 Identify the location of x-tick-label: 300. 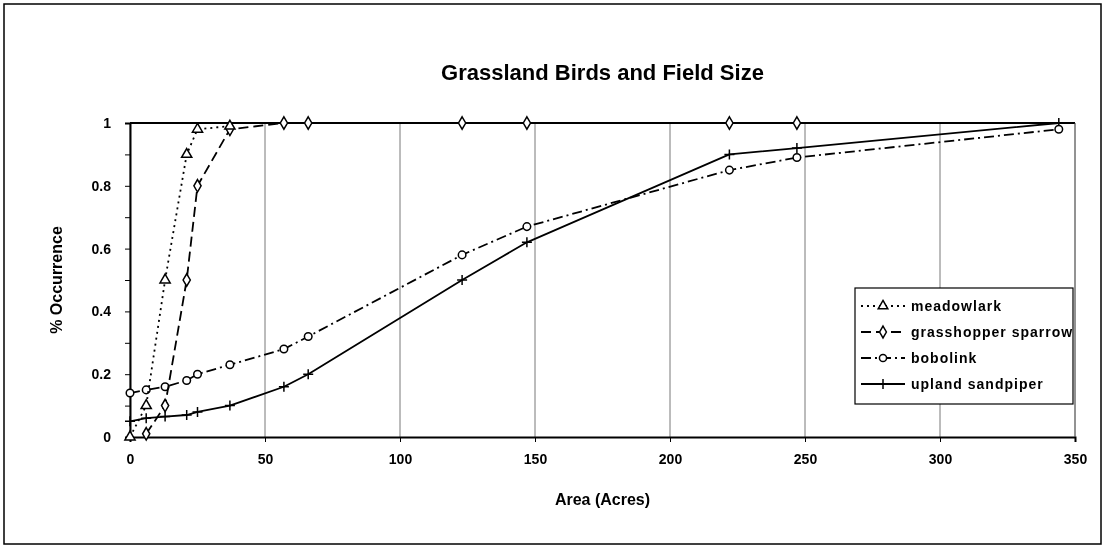
(940, 458).